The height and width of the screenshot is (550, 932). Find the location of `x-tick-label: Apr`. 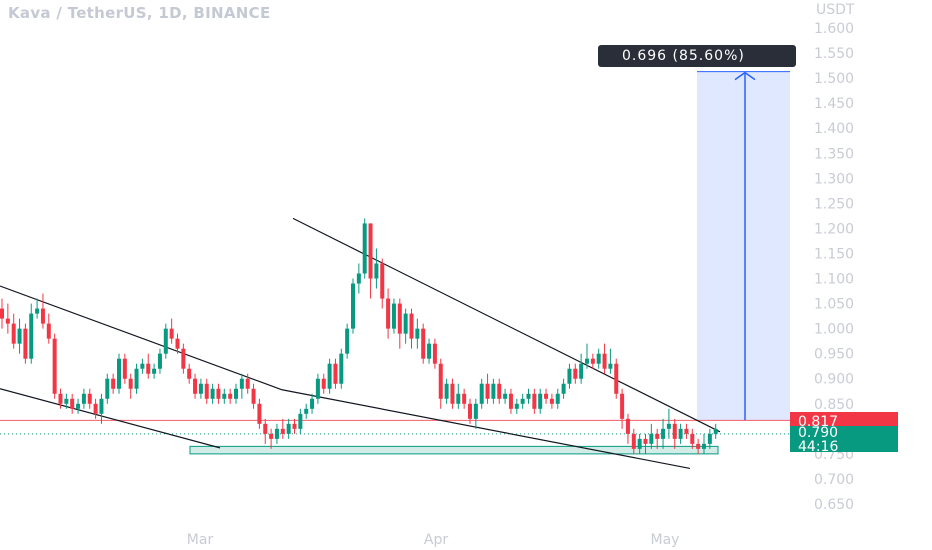

x-tick-label: Apr is located at coordinates (436, 540).